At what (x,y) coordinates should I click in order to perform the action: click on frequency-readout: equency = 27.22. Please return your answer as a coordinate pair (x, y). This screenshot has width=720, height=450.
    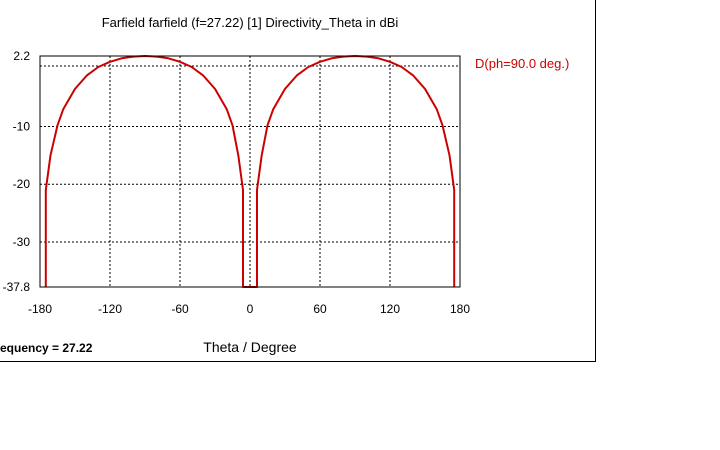
    Looking at the image, I should click on (46, 348).